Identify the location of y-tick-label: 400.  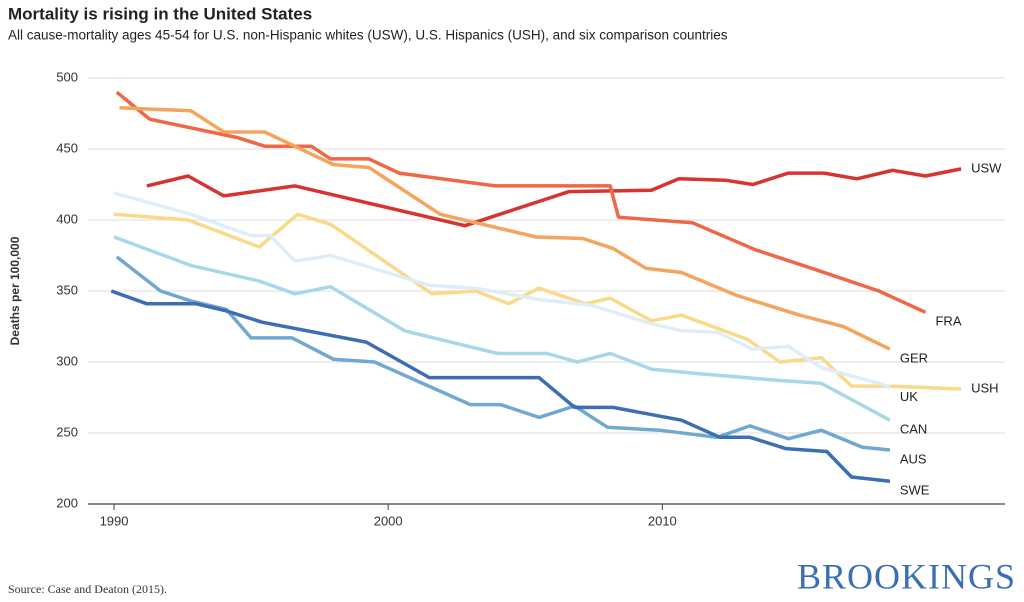
(67, 218).